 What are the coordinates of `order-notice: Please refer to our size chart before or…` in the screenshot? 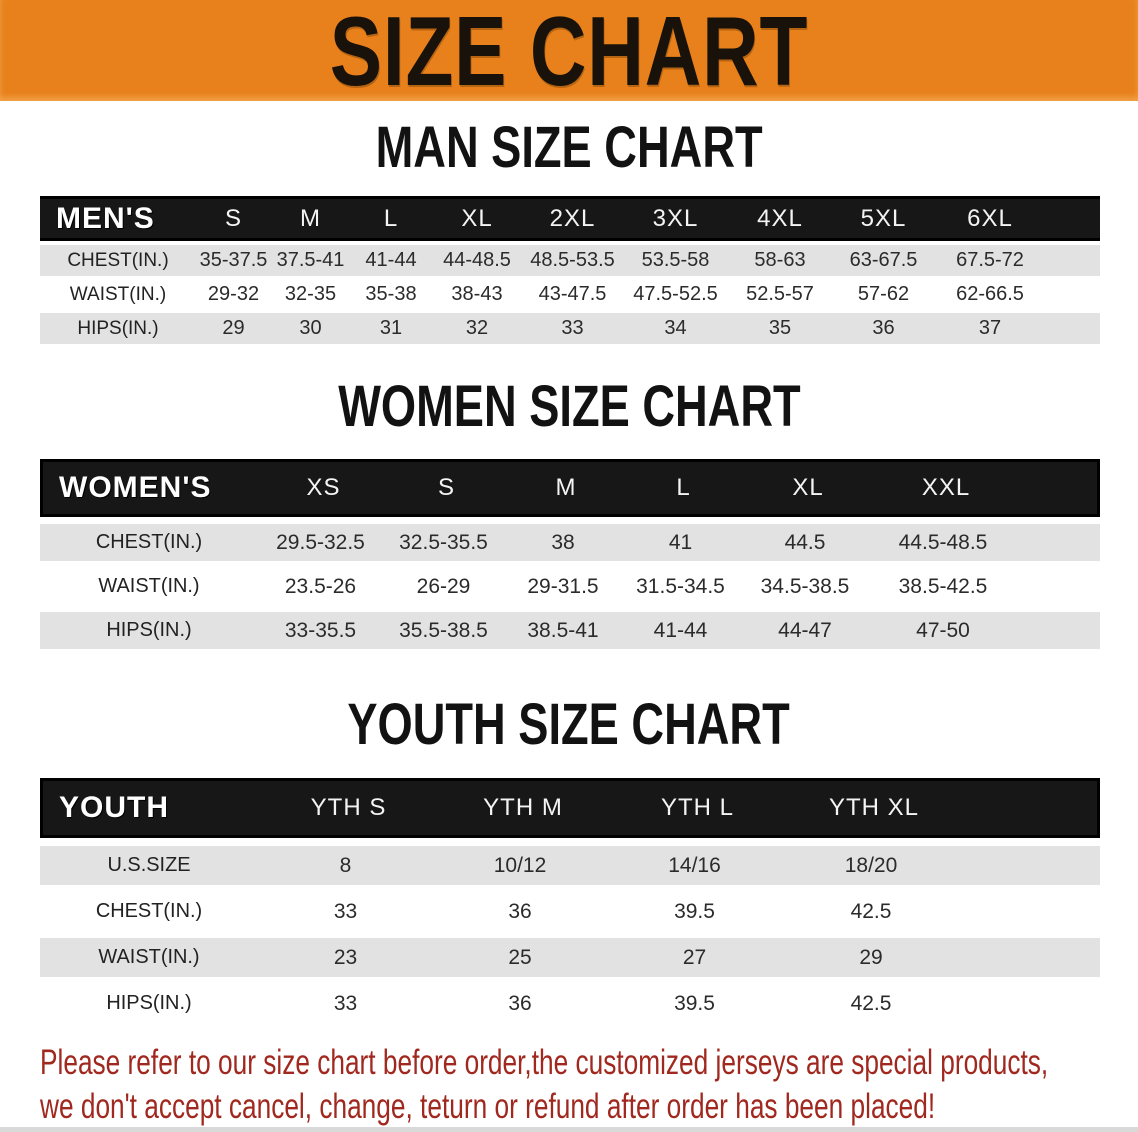 It's located at (569, 1085).